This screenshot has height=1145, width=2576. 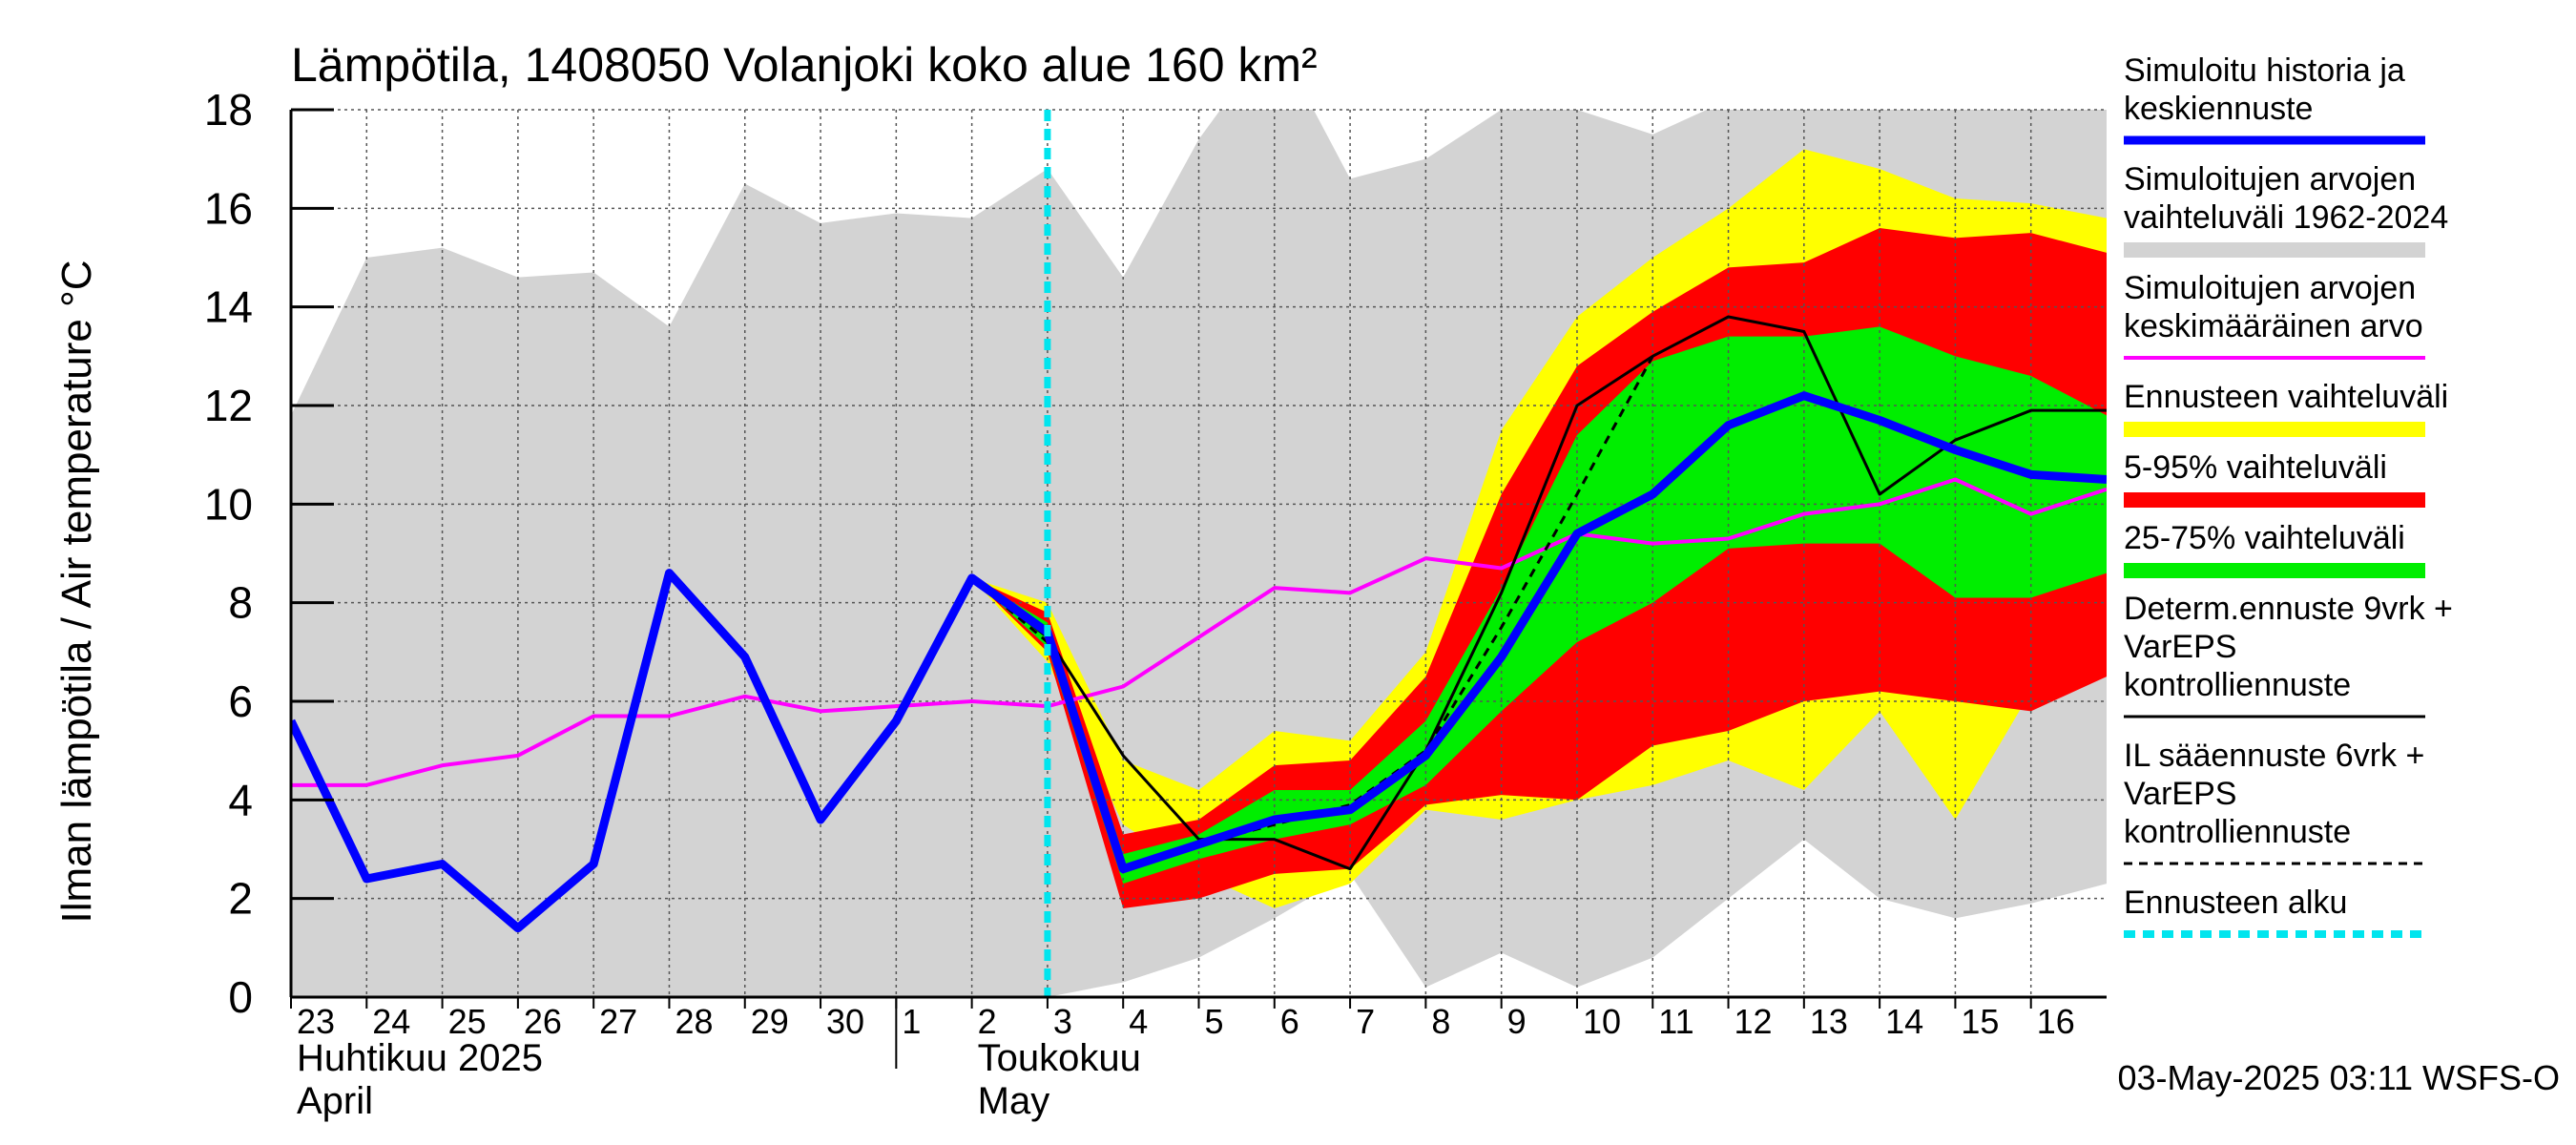 I want to click on legend-label: 5-95% vaihteluväli, so click(x=2255, y=468).